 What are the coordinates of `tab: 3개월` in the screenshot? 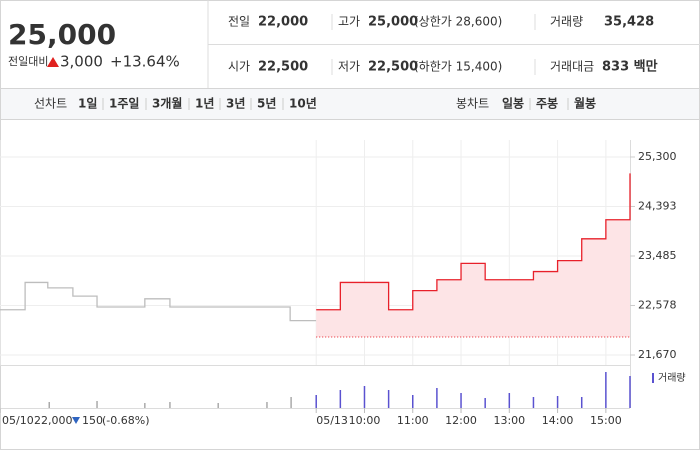 It's located at (167, 103).